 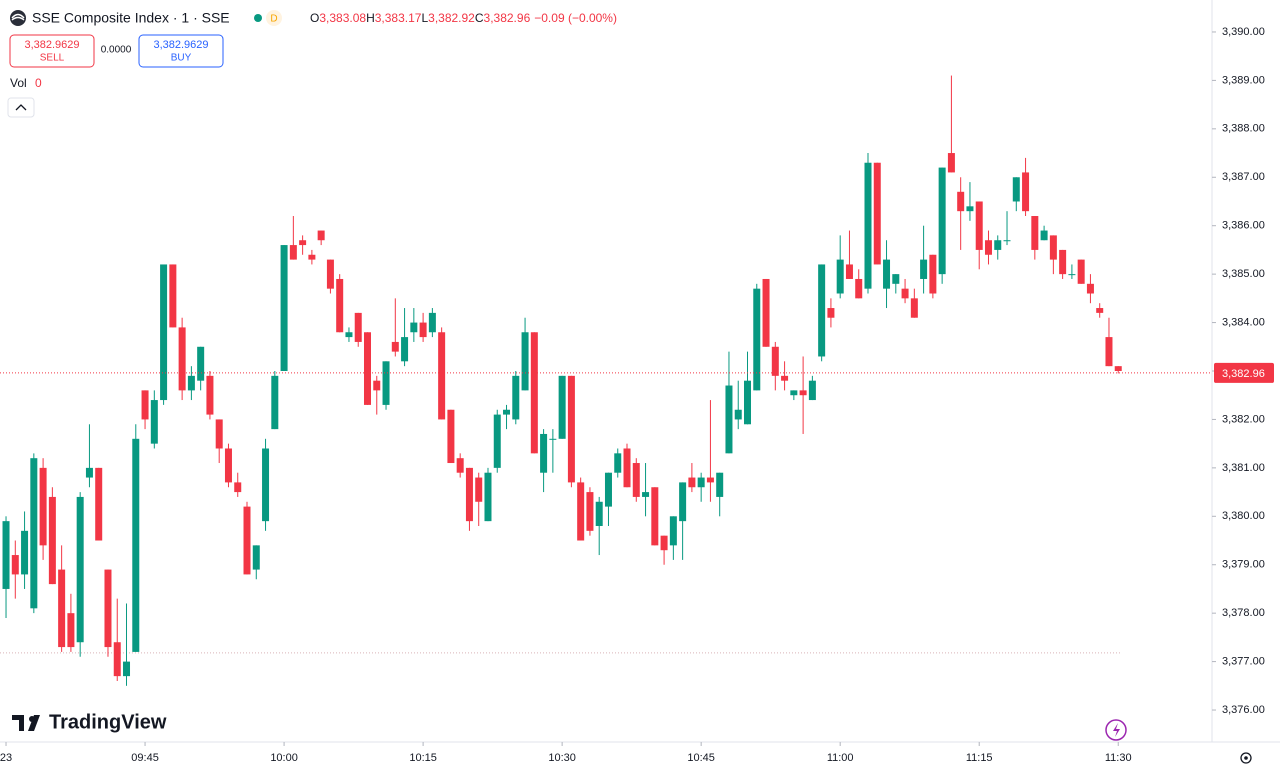 I want to click on ohlc-value: 3,383.08, so click(x=342, y=18).